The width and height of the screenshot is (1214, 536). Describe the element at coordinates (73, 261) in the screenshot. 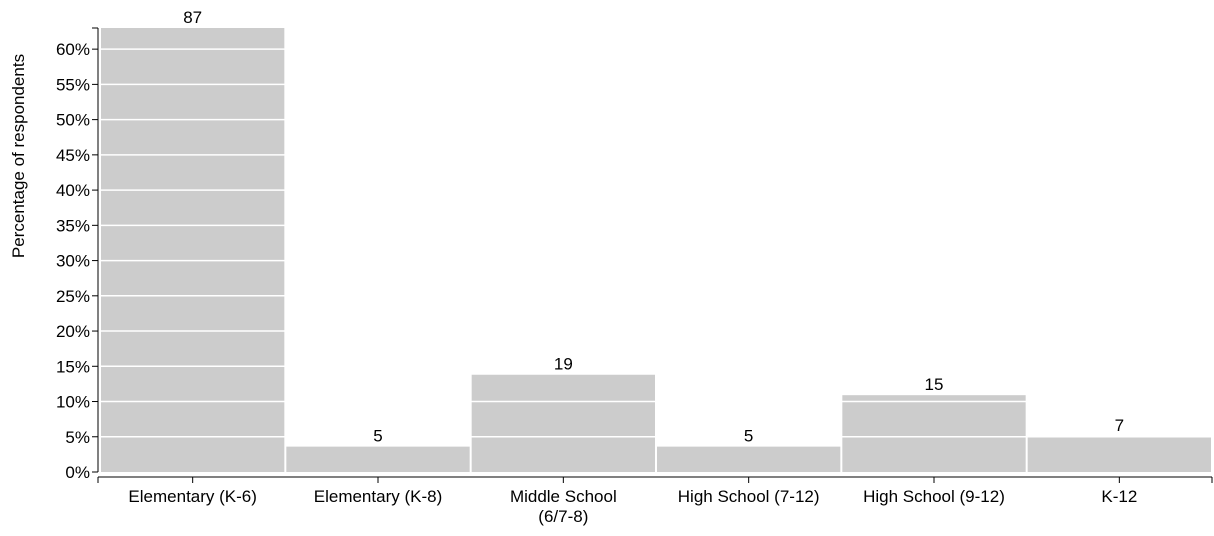

I see `y-tick-label-6: 30%` at that location.